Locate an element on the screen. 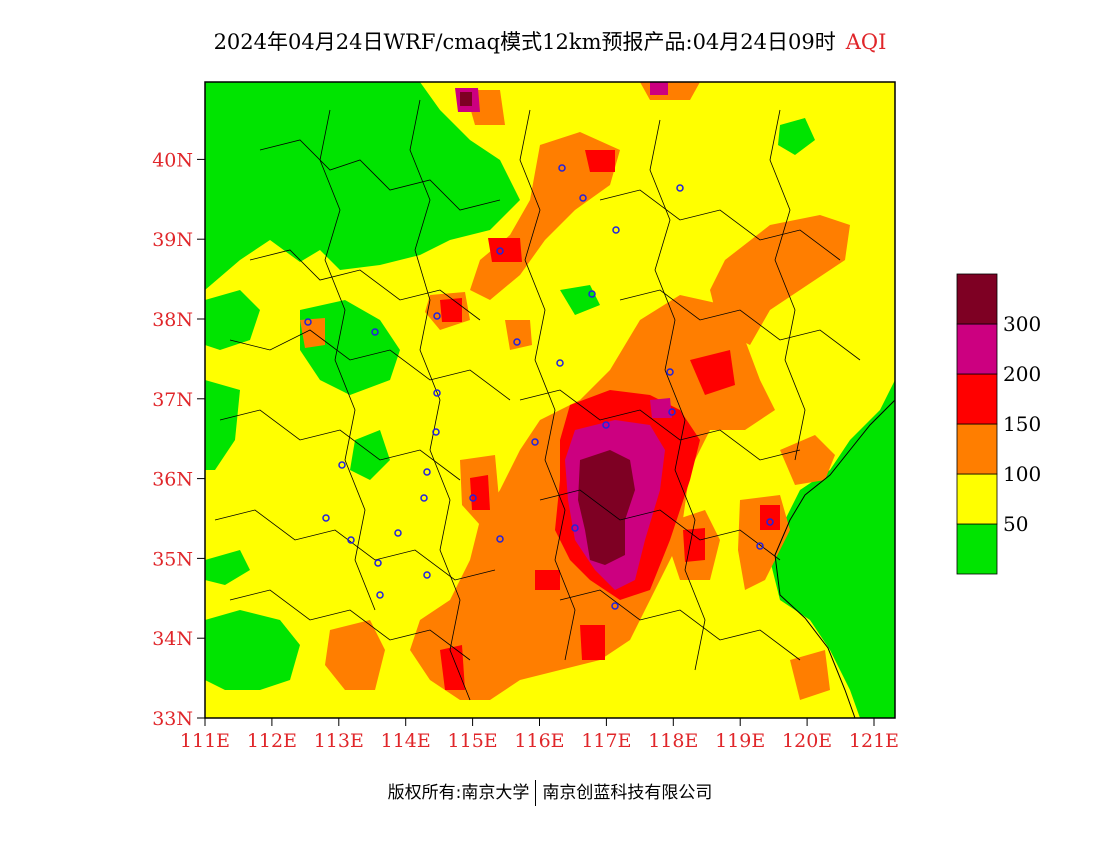 The height and width of the screenshot is (850, 1100). title-variable: AQI is located at coordinates (866, 42).